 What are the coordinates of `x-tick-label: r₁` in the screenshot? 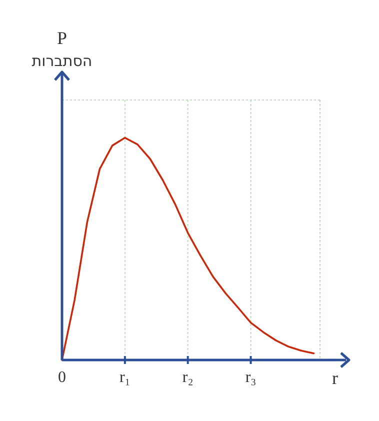 It's located at (124, 377).